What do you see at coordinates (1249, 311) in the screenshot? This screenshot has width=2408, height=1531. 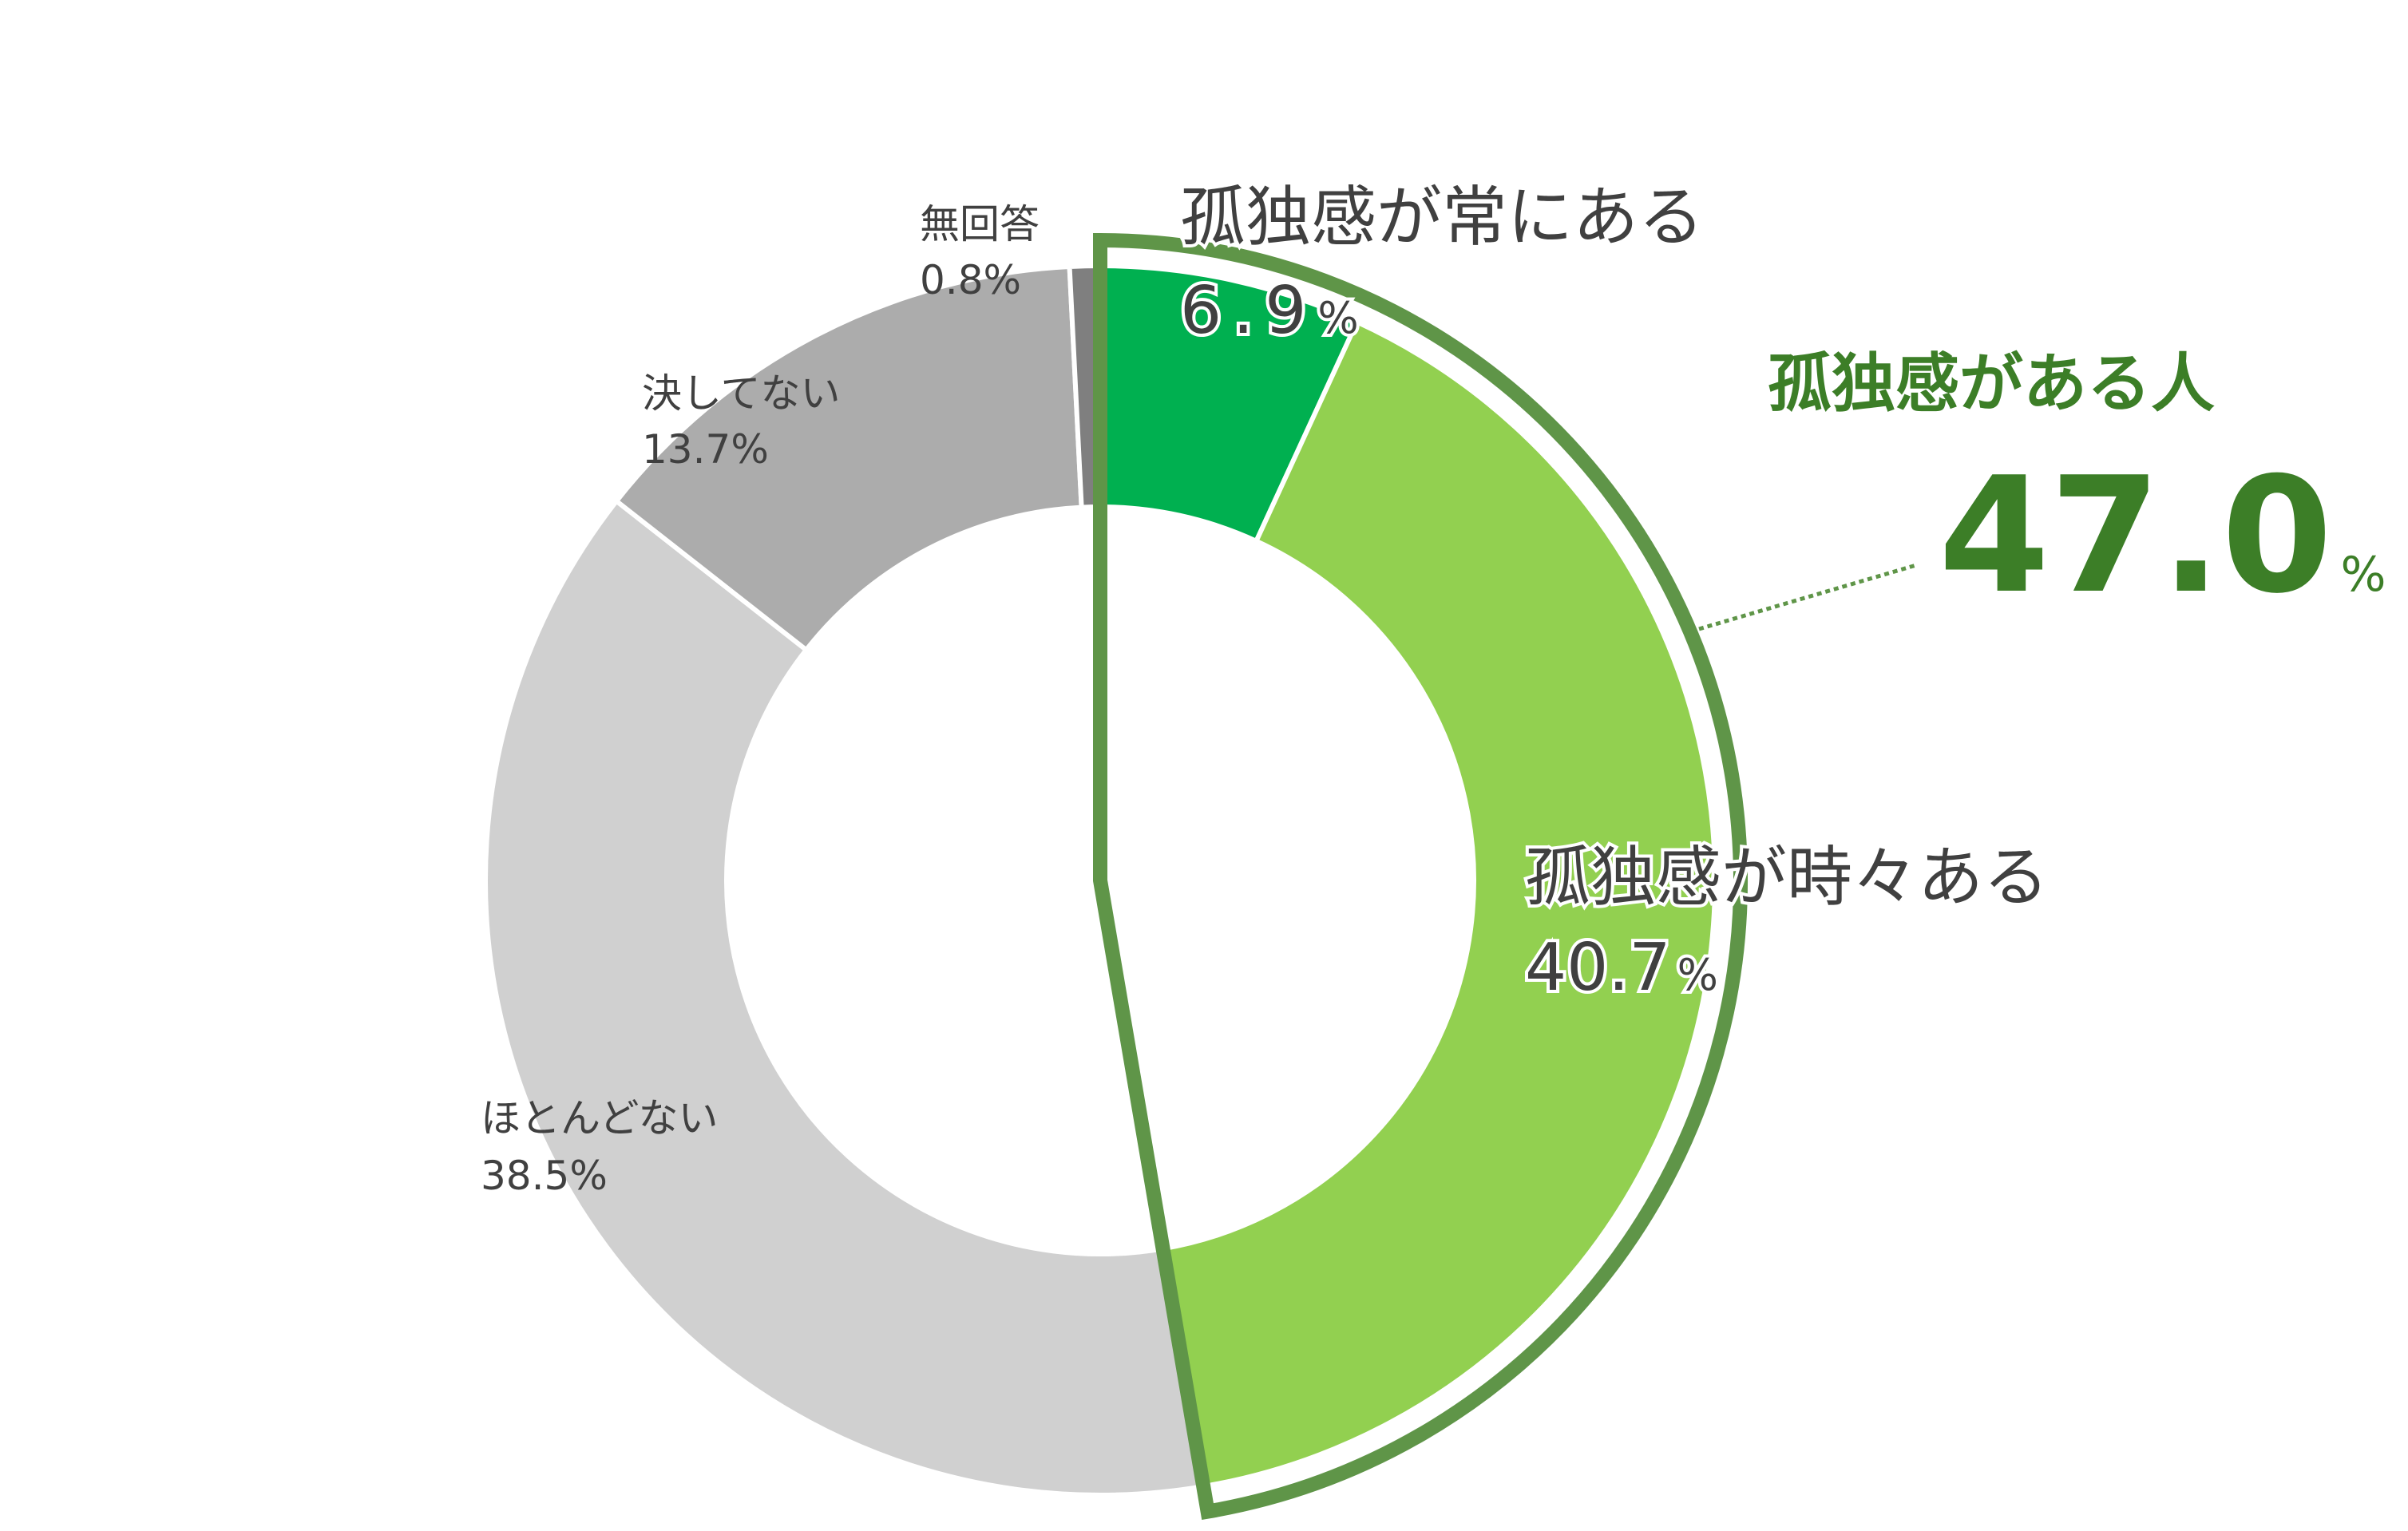 I see `slice-value-always-number: 6.9` at bounding box center [1249, 311].